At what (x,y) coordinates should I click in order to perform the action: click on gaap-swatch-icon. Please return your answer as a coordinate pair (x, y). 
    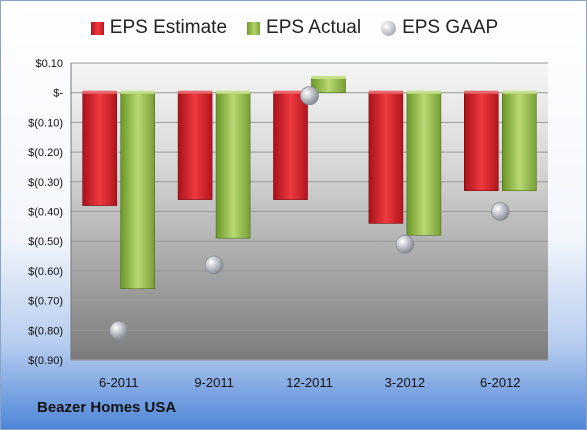
    Looking at the image, I should click on (389, 28).